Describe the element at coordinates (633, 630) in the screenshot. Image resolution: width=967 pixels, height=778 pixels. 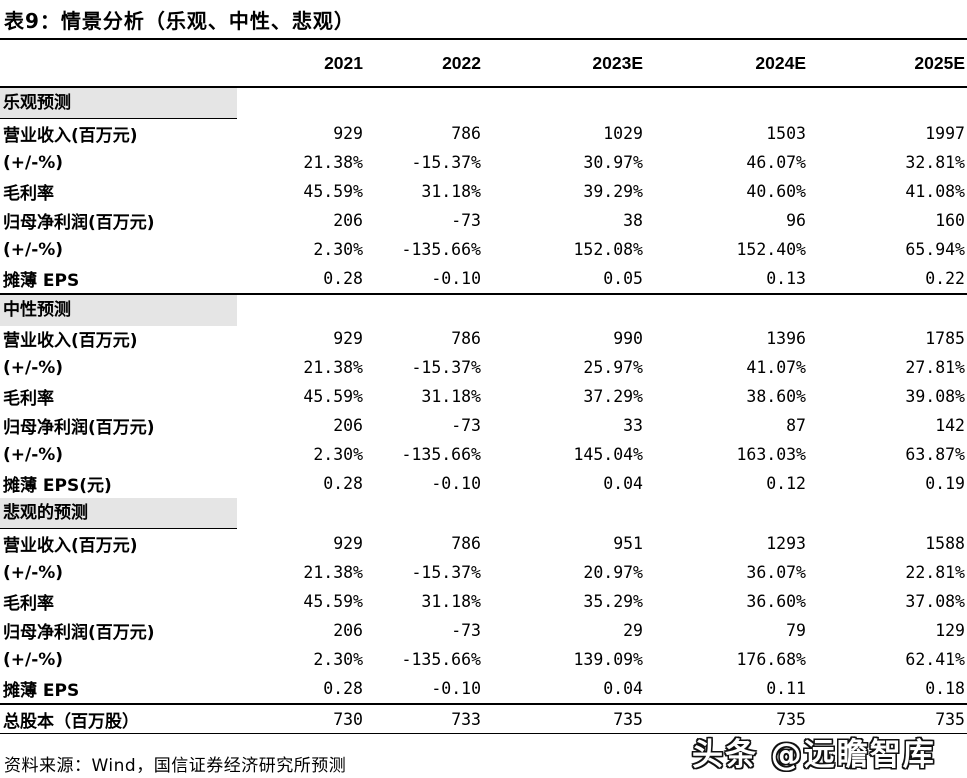
I see `cell-value: 29` at that location.